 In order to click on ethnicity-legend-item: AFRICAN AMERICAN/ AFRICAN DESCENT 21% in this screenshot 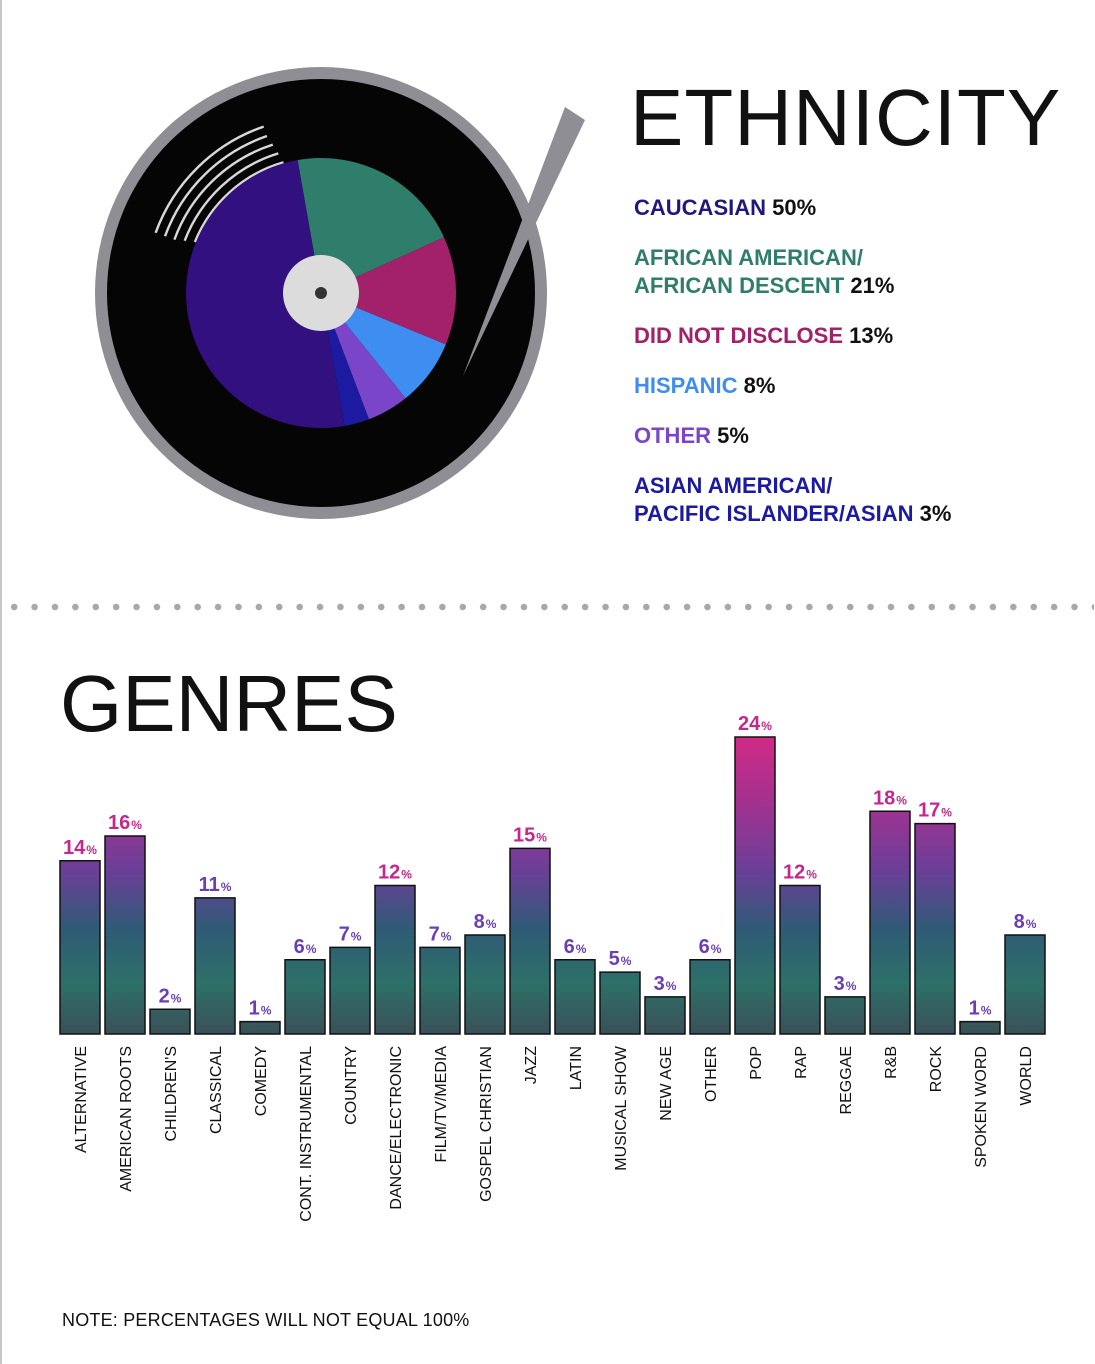, I will do `click(859, 272)`.